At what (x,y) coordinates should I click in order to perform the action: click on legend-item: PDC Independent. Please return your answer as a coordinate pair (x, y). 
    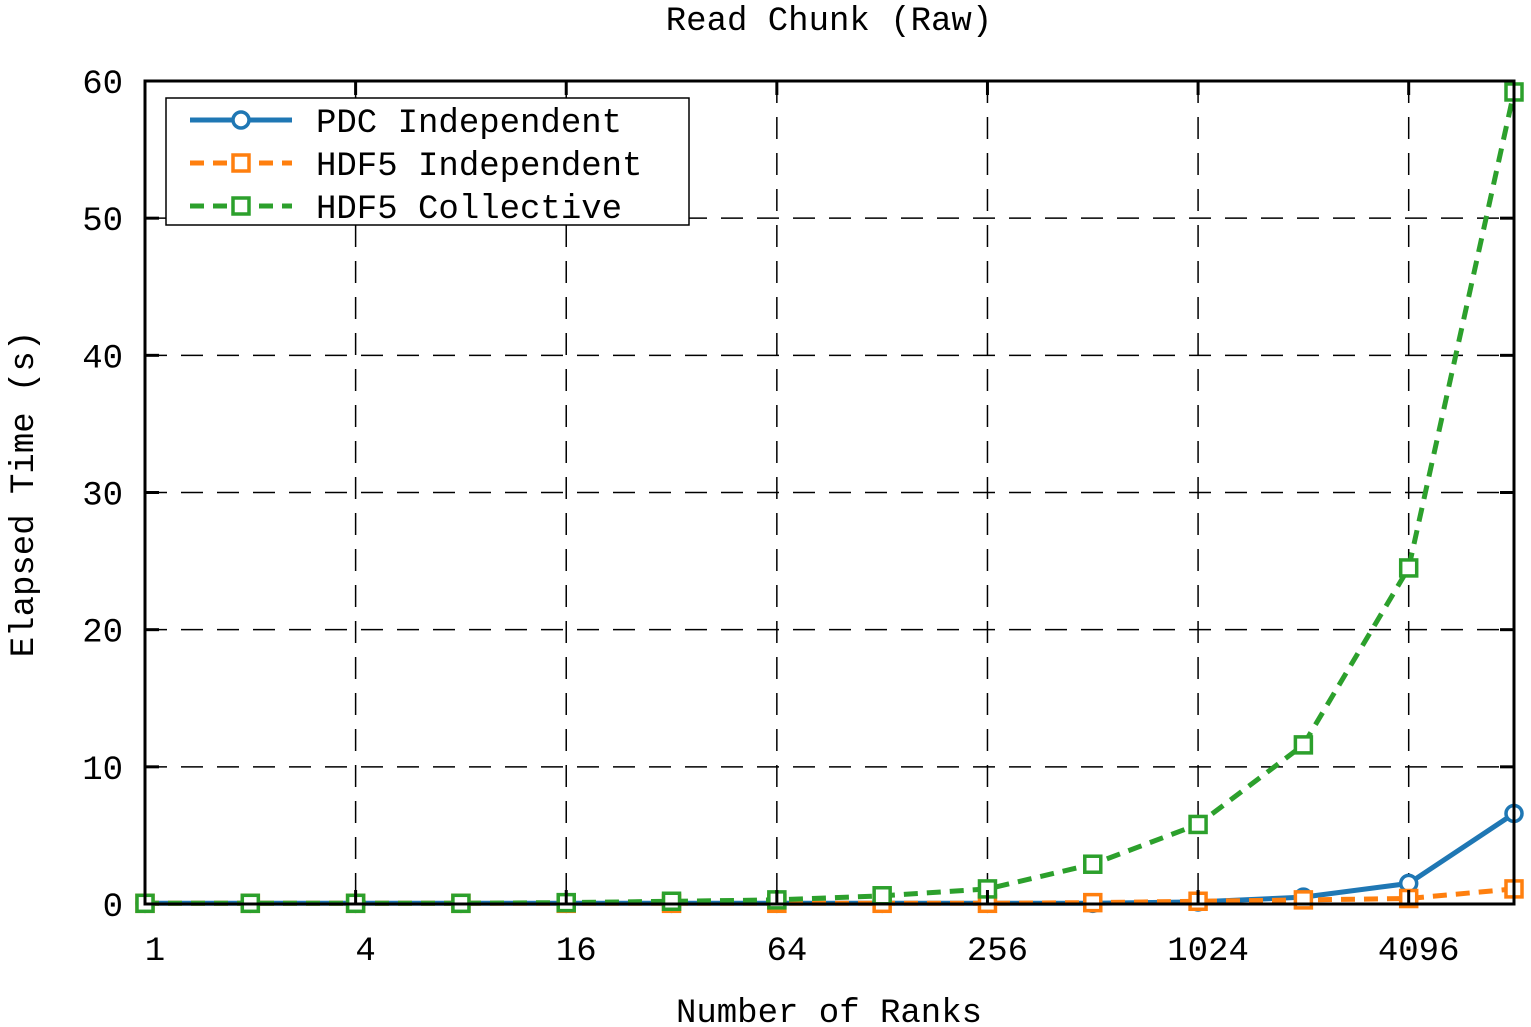
    Looking at the image, I should click on (406, 124).